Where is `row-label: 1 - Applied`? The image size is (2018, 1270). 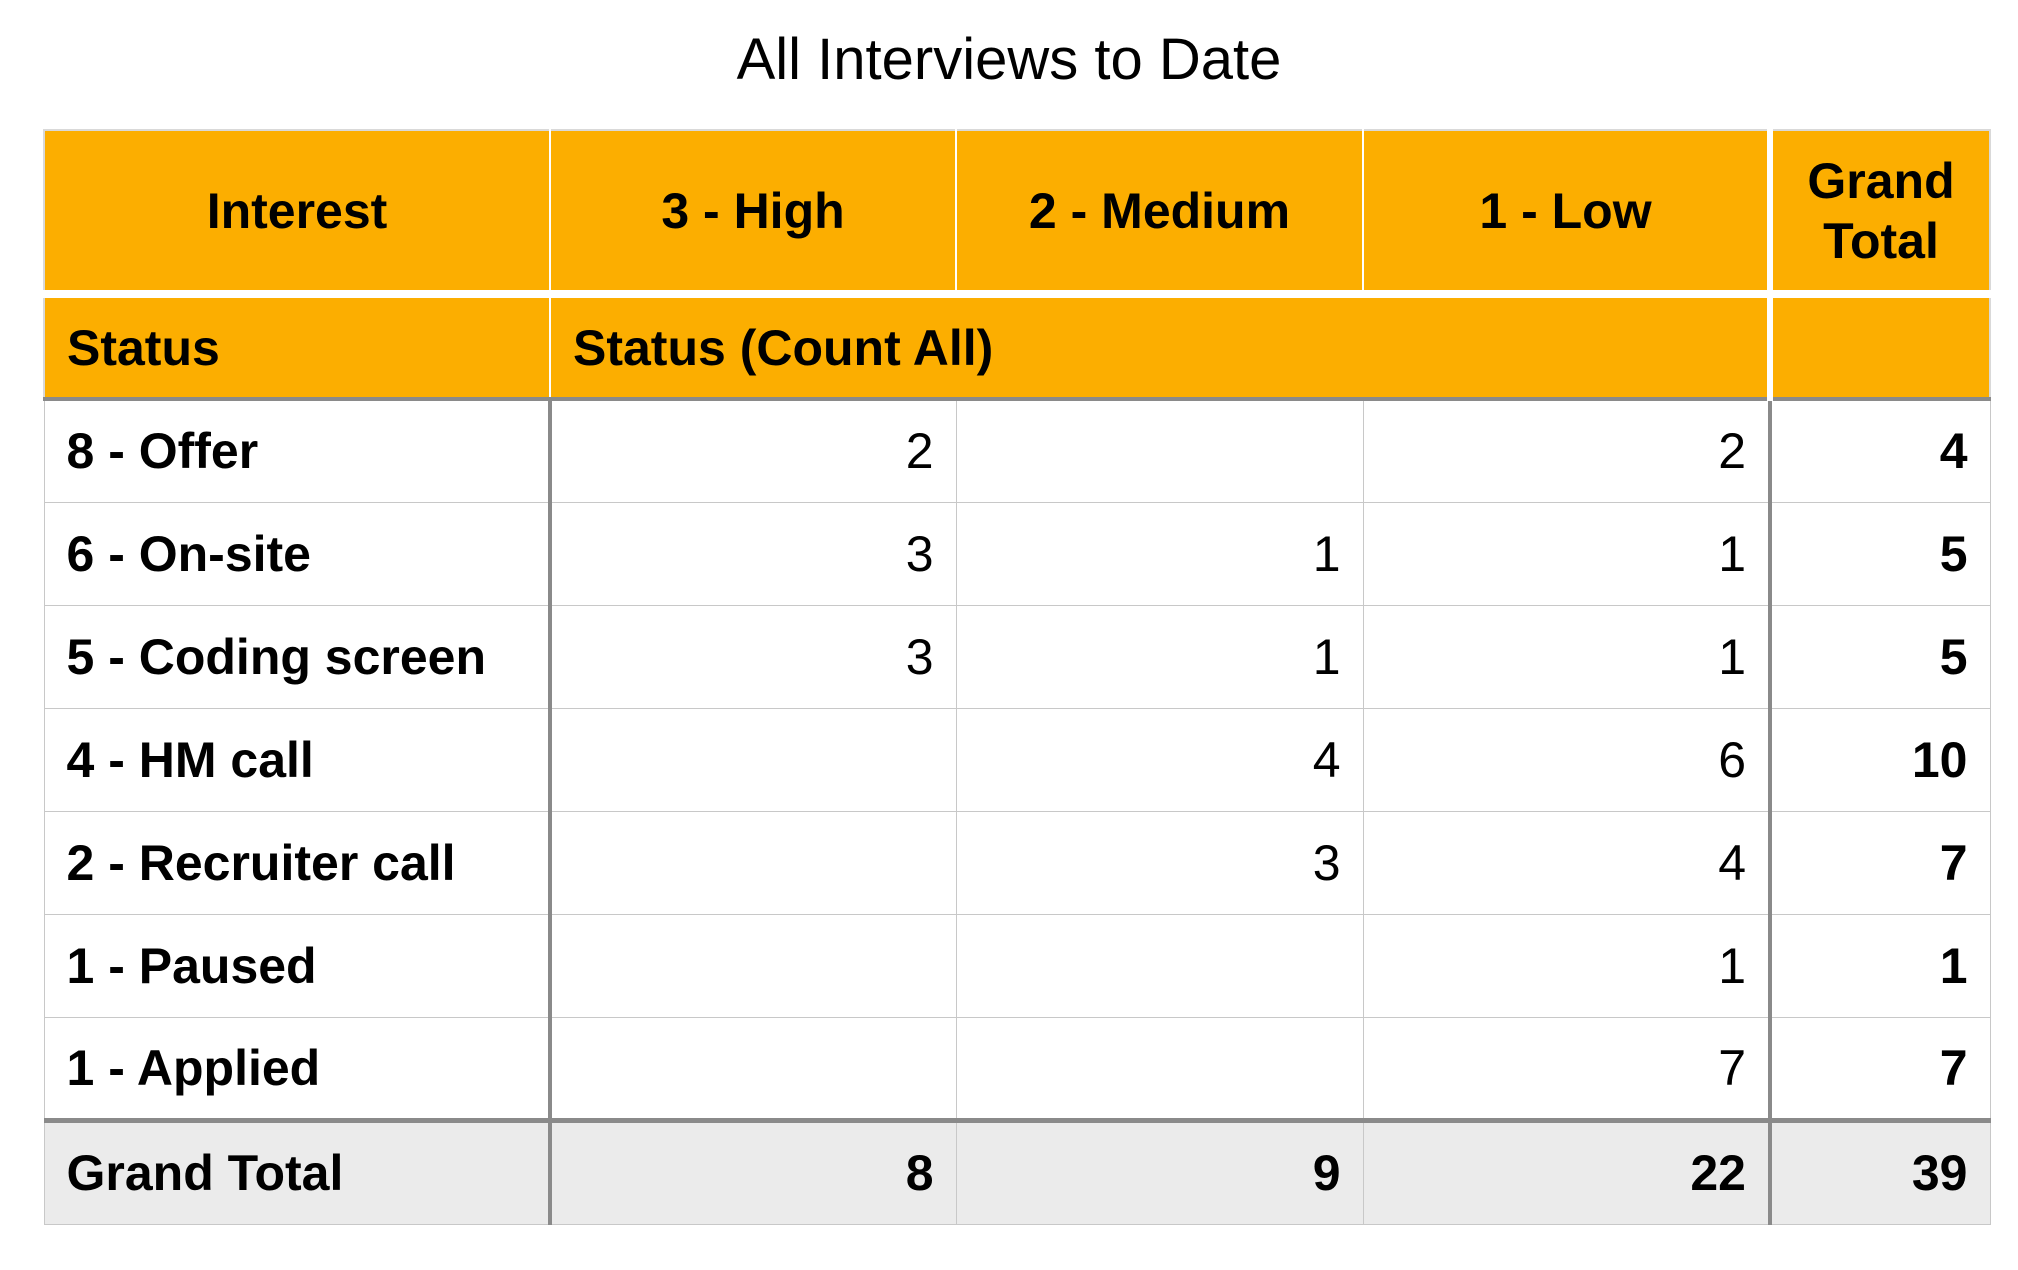 row-label: 1 - Applied is located at coordinates (297, 1068).